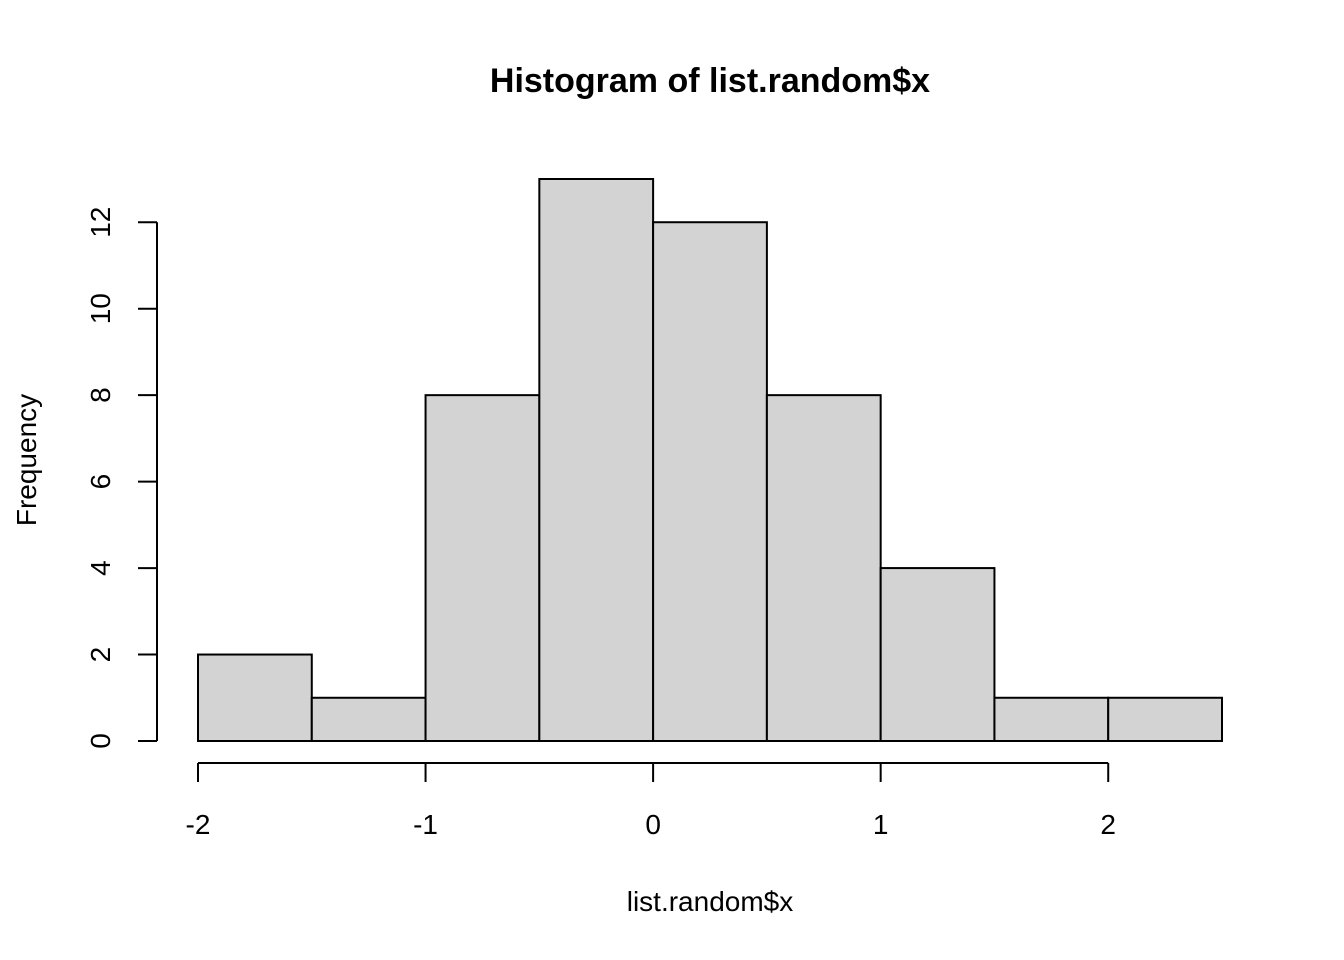  What do you see at coordinates (26, 460) in the screenshot?
I see `y-axis-title: Frequency` at bounding box center [26, 460].